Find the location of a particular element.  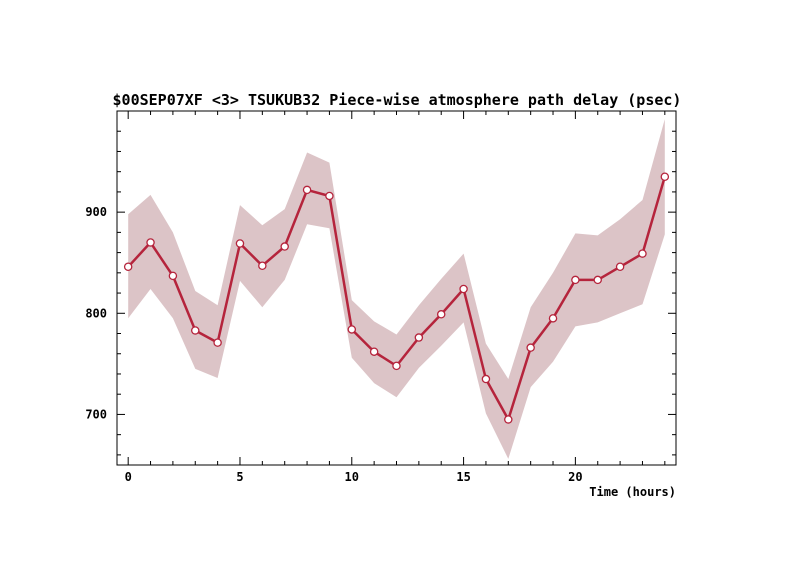

x-tick-label: 15 is located at coordinates (463, 477).